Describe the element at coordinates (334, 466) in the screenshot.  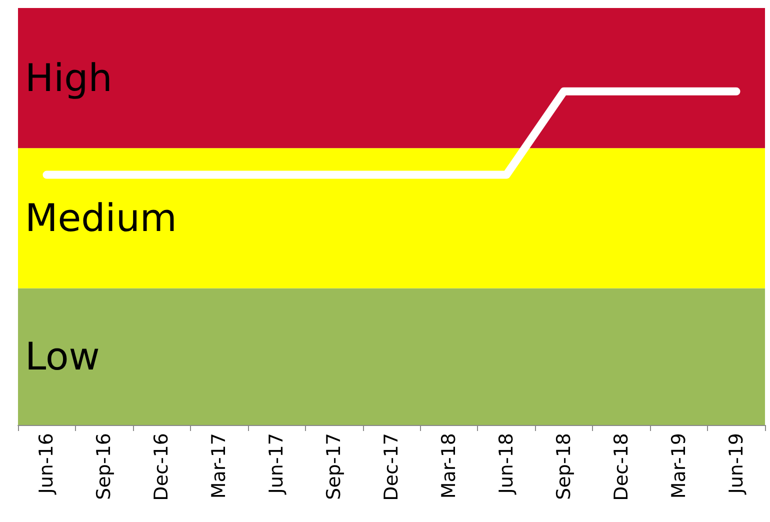
I see `x-tick-label: Sep-17` at that location.